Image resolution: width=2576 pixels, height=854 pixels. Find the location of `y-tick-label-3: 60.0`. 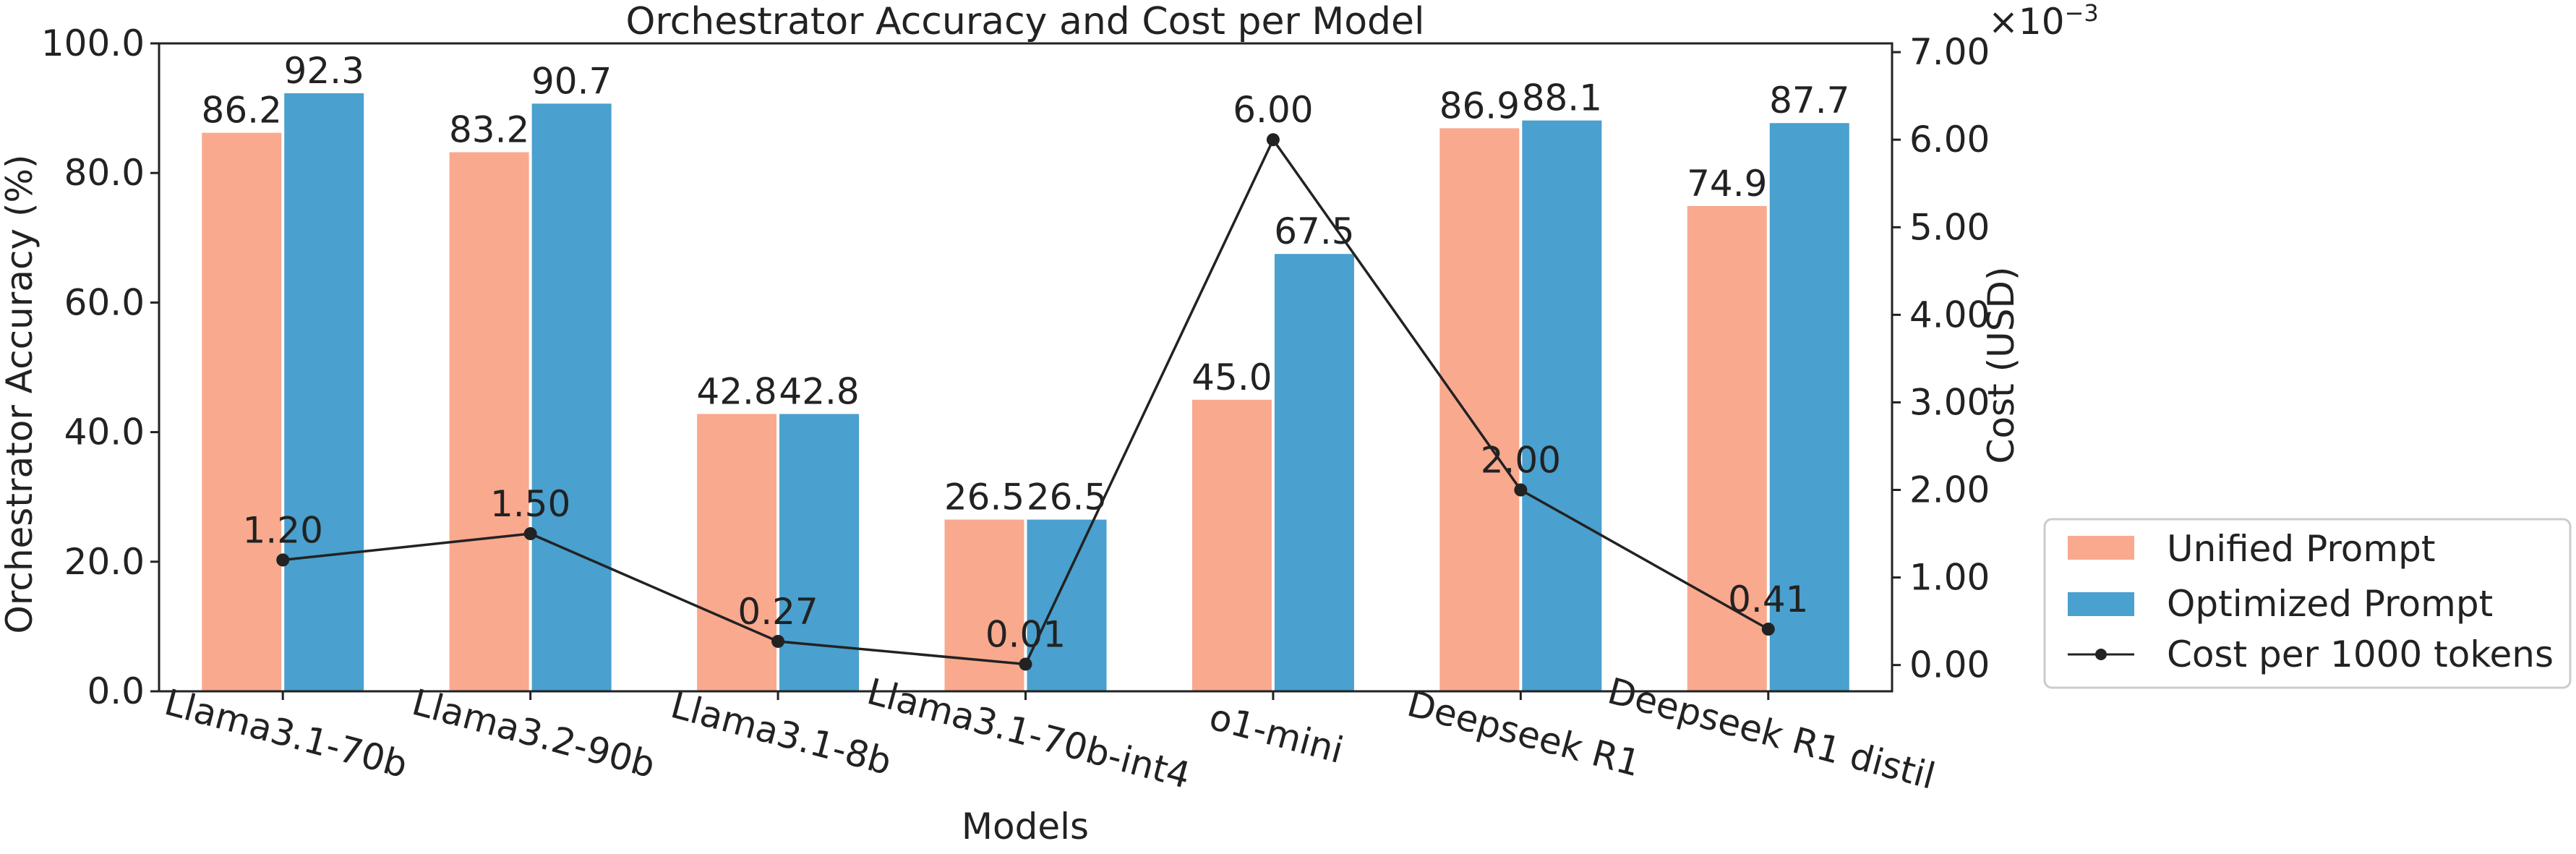

y-tick-label-3: 60.0 is located at coordinates (104, 302).